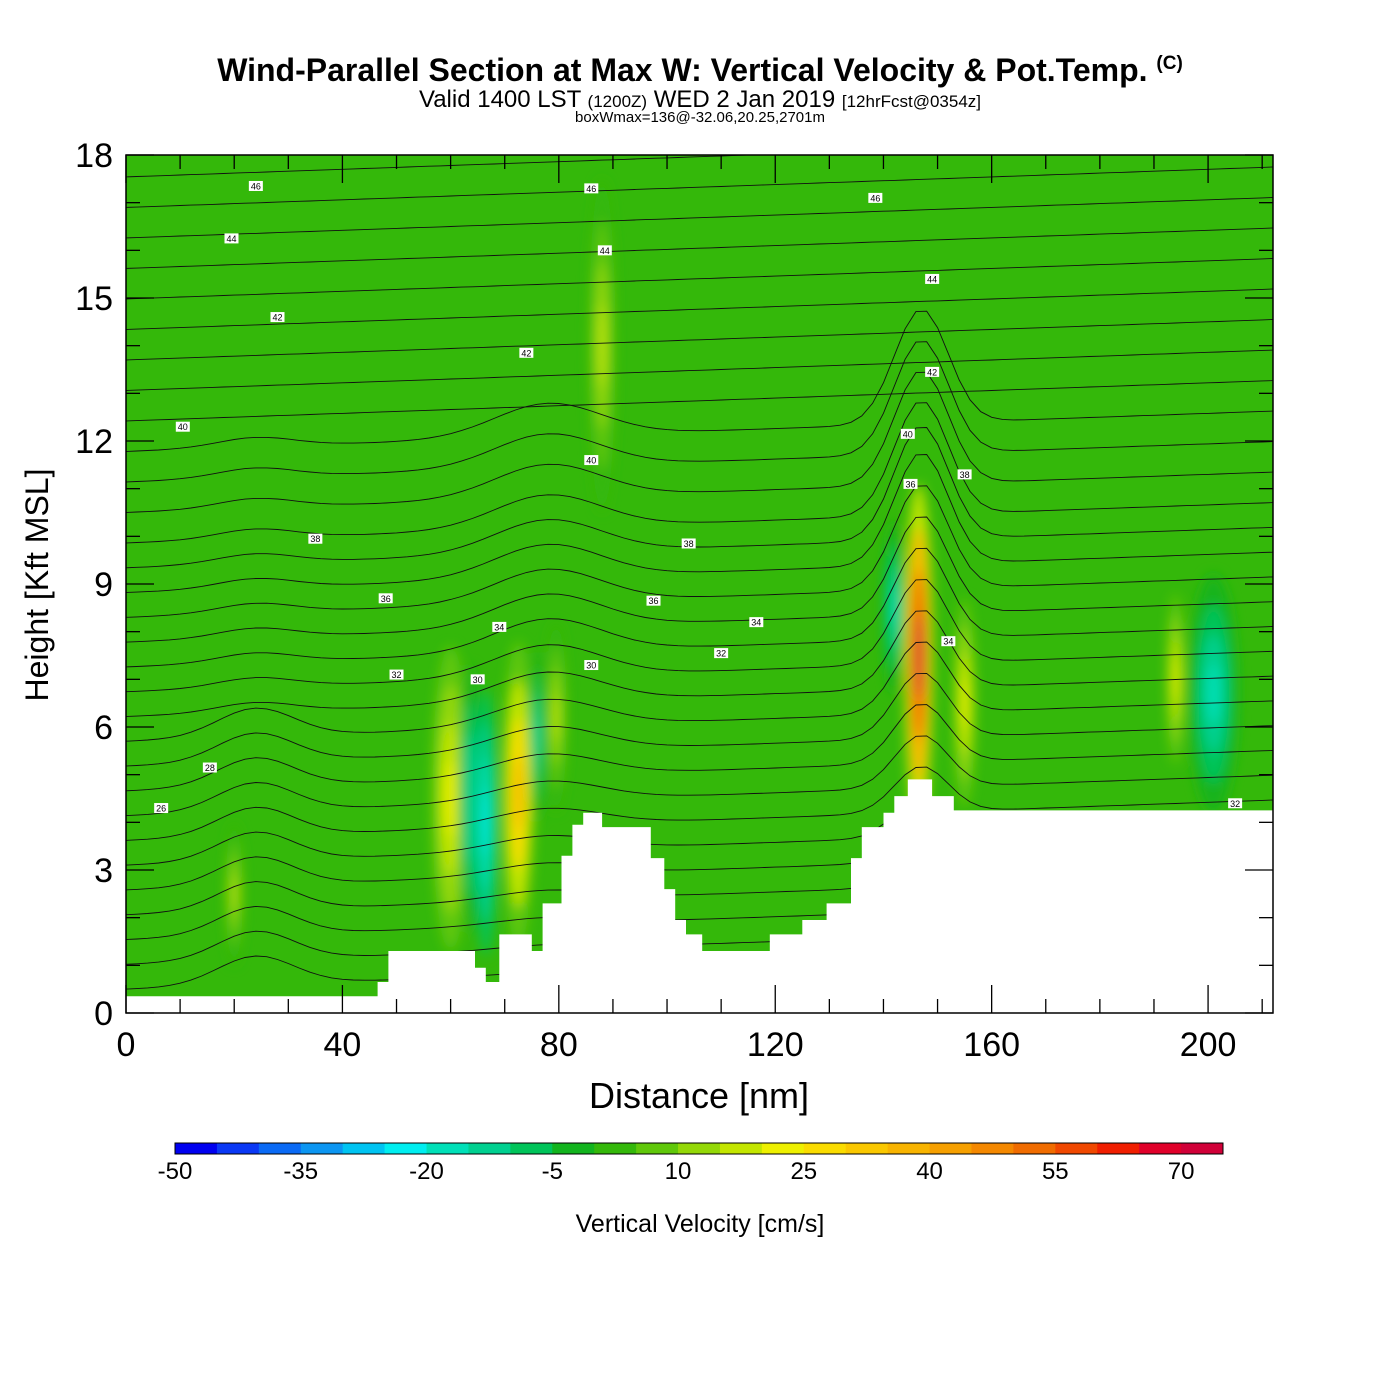 This screenshot has width=1400, height=1400. What do you see at coordinates (1169, 63) in the screenshot?
I see `copyright-mark: (C)` at bounding box center [1169, 63].